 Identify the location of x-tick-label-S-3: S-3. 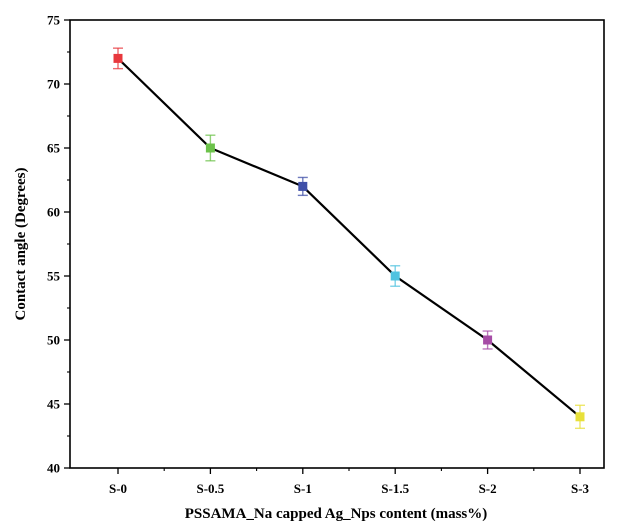
(580, 488).